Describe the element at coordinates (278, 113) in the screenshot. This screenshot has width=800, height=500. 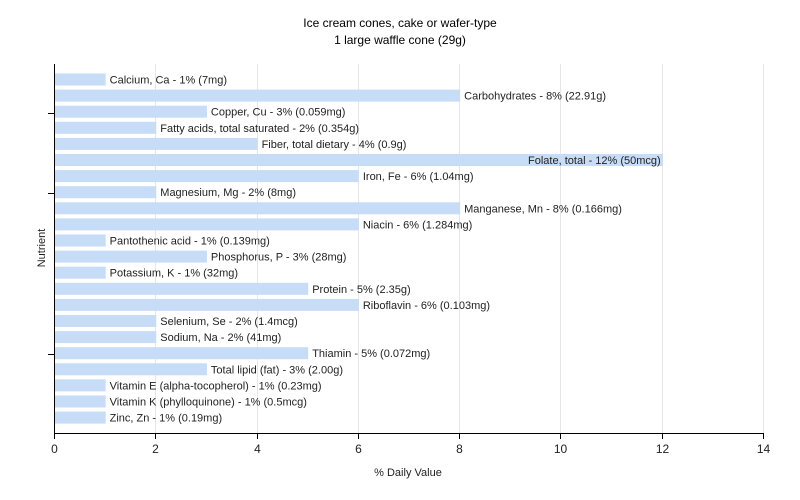
I see `bar-label: Copper, Cu - 3% (0.059mg)` at that location.